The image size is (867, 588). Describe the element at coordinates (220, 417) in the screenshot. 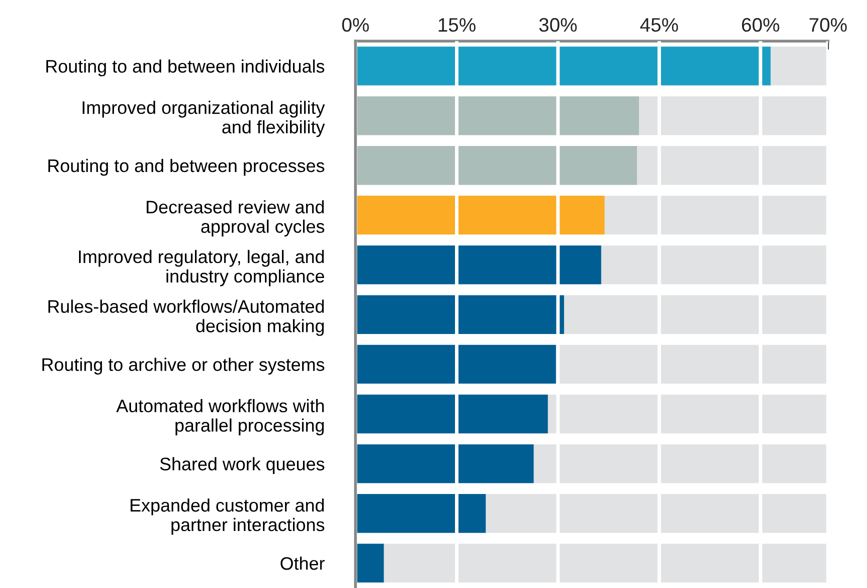

I see `y-tick-label: Automated workflows with parallel processing` at that location.